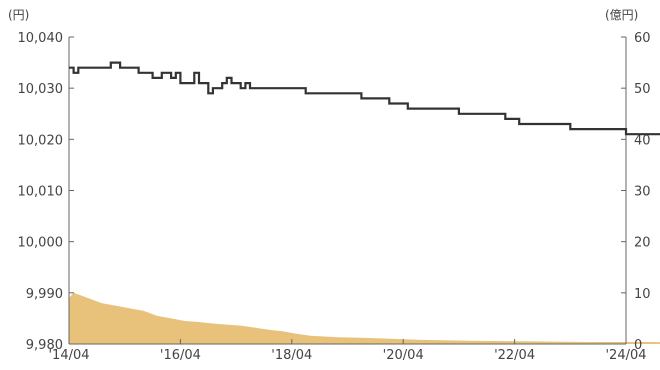 This screenshot has height=370, width=660. What do you see at coordinates (642, 38) in the screenshot?
I see `right-tick-label: 60` at bounding box center [642, 38].